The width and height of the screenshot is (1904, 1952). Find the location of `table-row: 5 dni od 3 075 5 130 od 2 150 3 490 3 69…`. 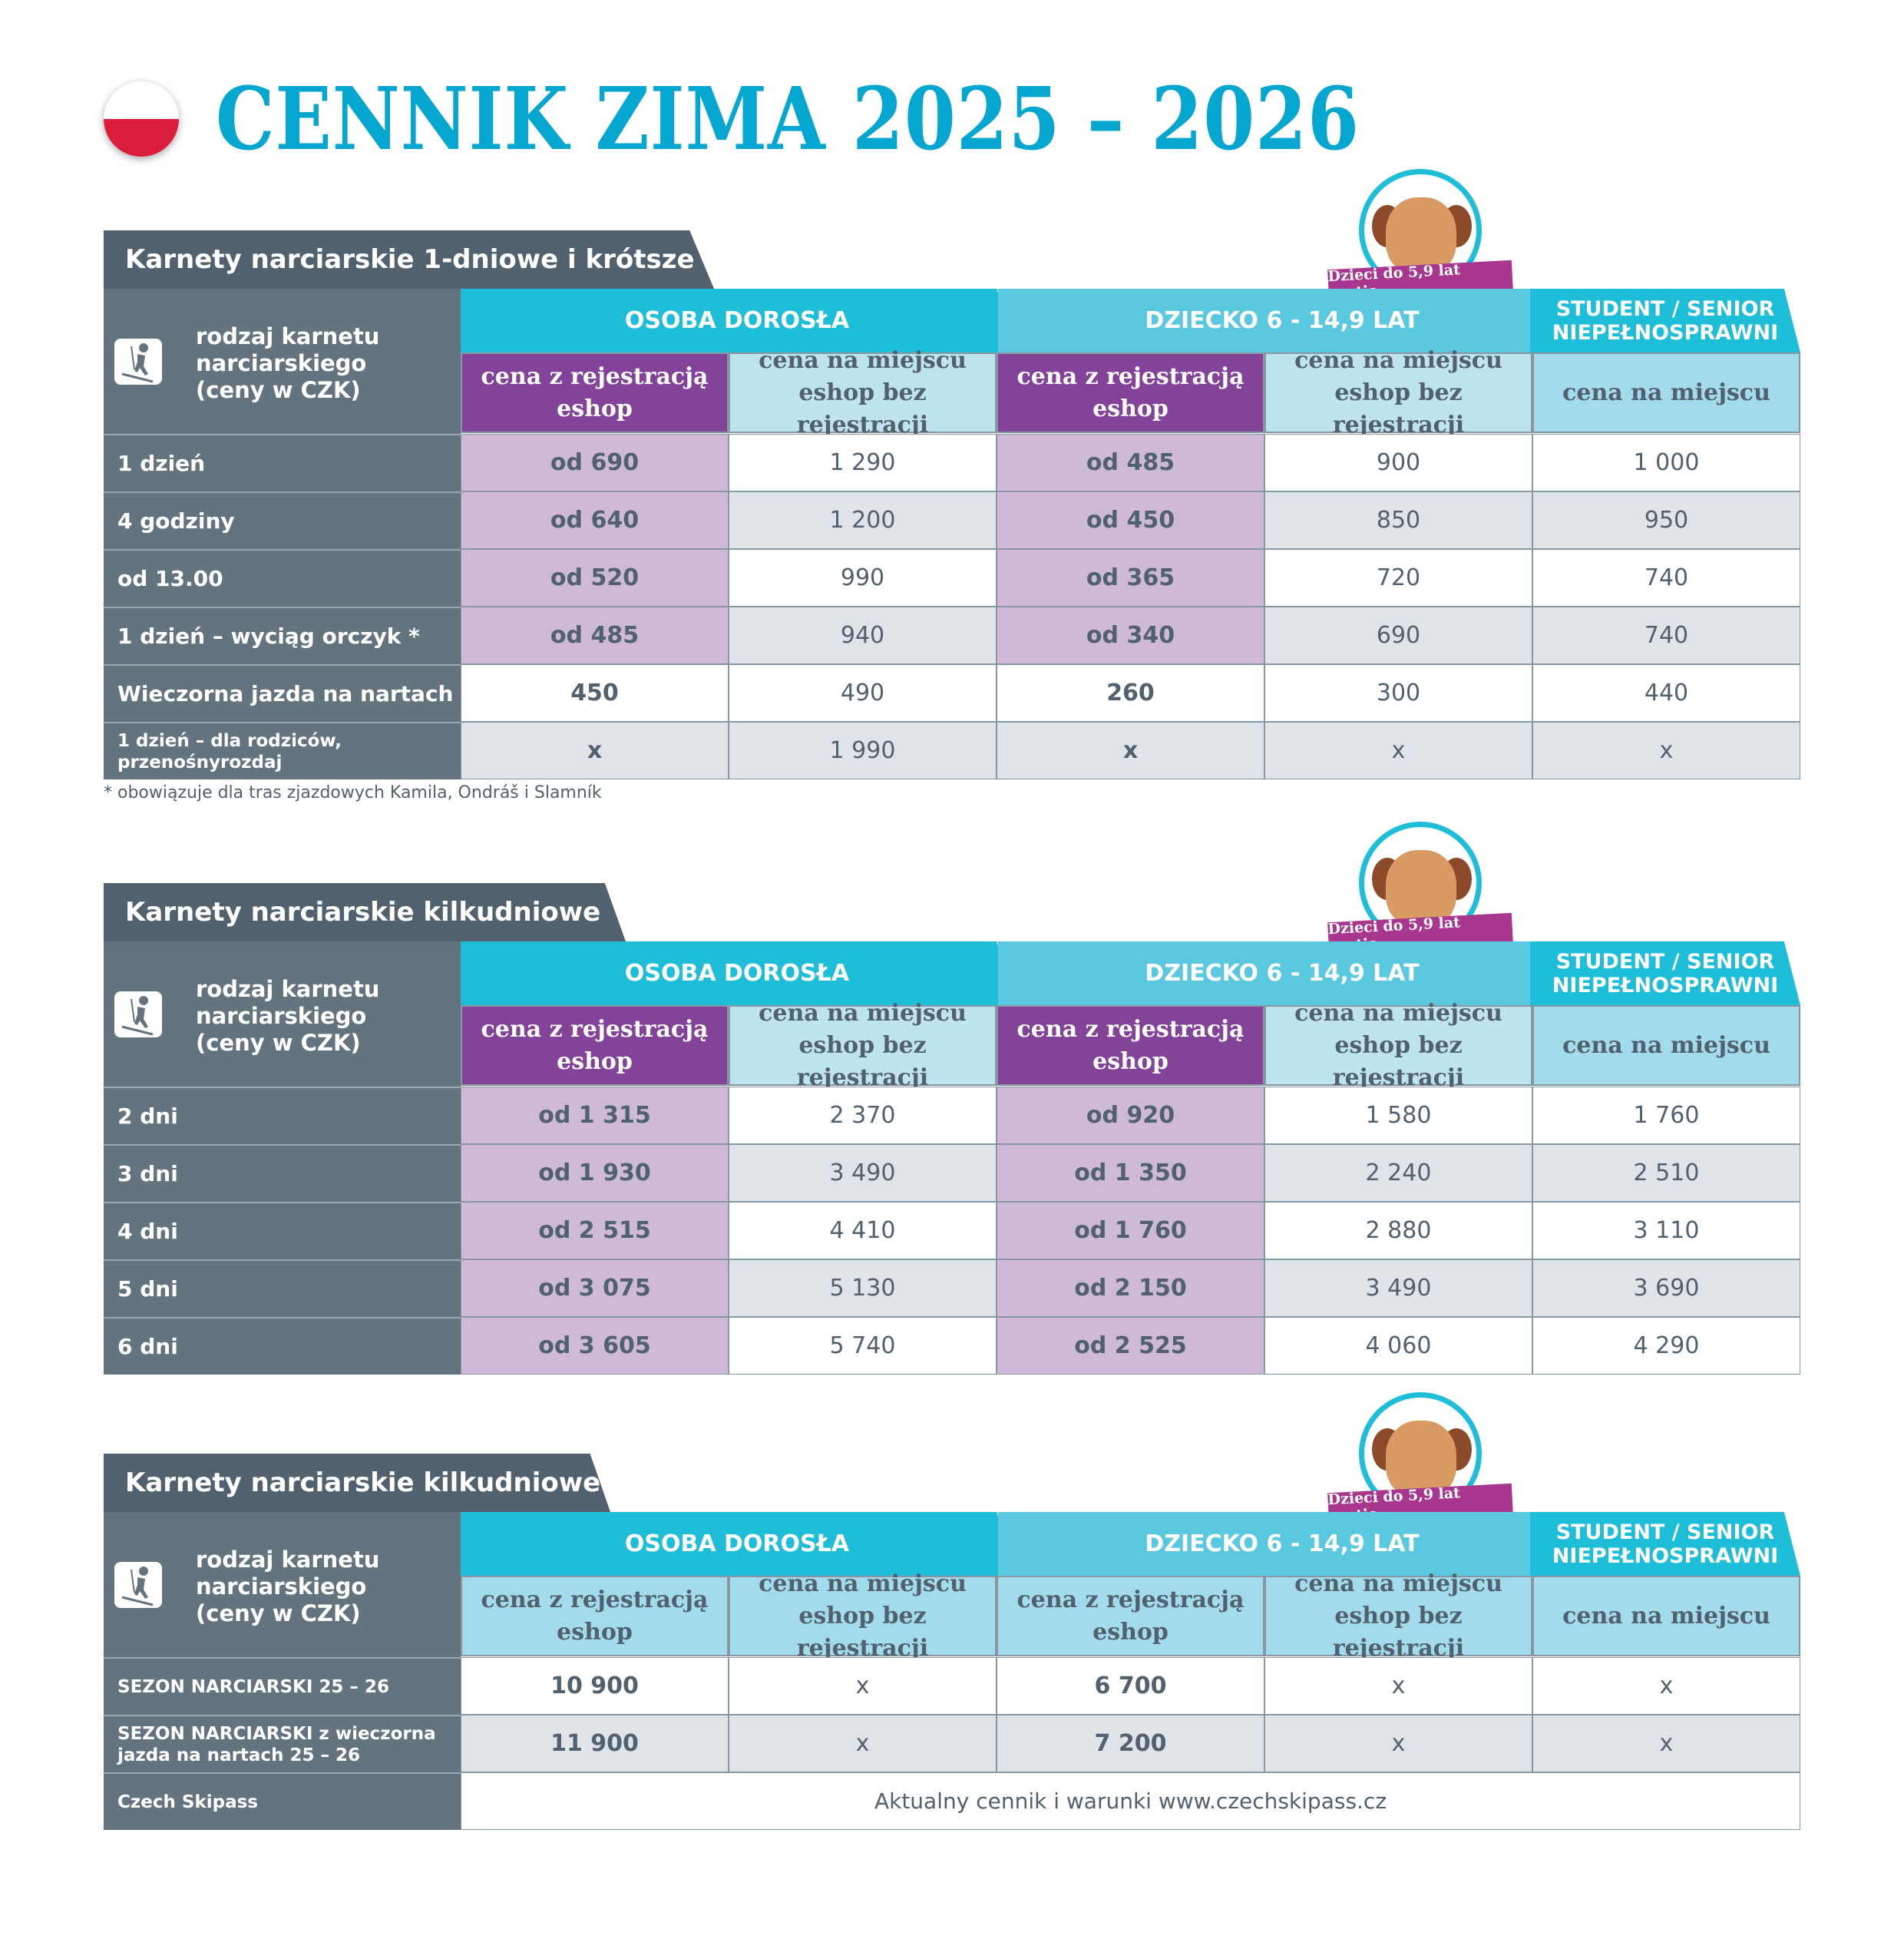

table-row: 5 dni od 3 075 5 130 od 2 150 3 490 3 69… is located at coordinates (952, 1288).